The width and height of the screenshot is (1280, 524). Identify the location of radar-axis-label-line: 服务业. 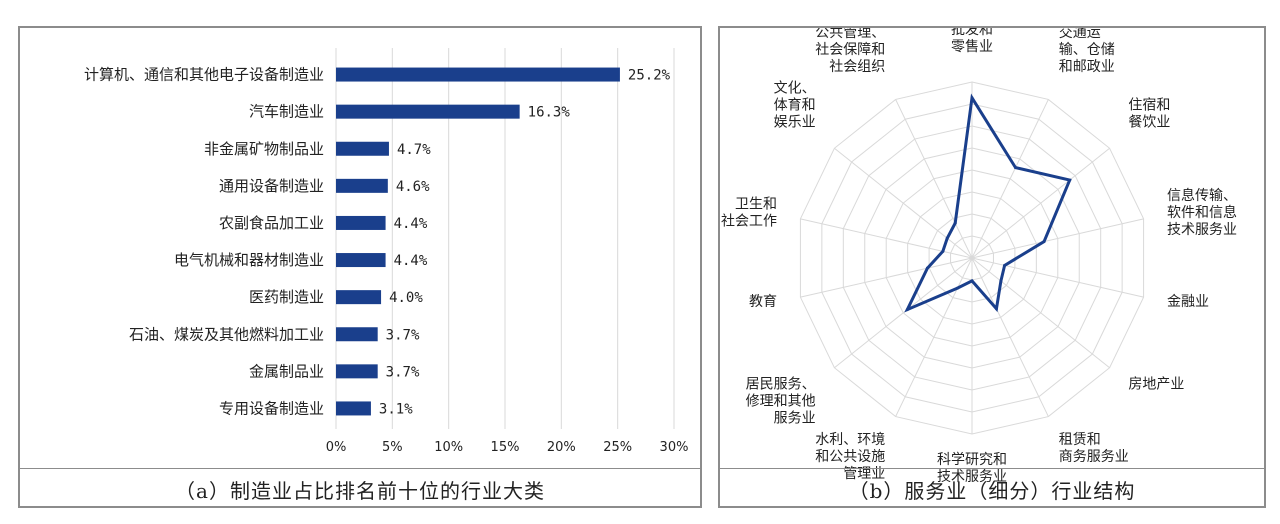
(795, 419).